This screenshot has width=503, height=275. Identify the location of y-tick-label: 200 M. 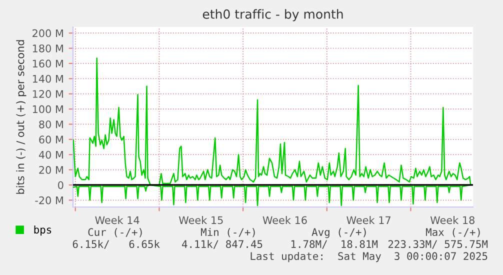
(47, 33).